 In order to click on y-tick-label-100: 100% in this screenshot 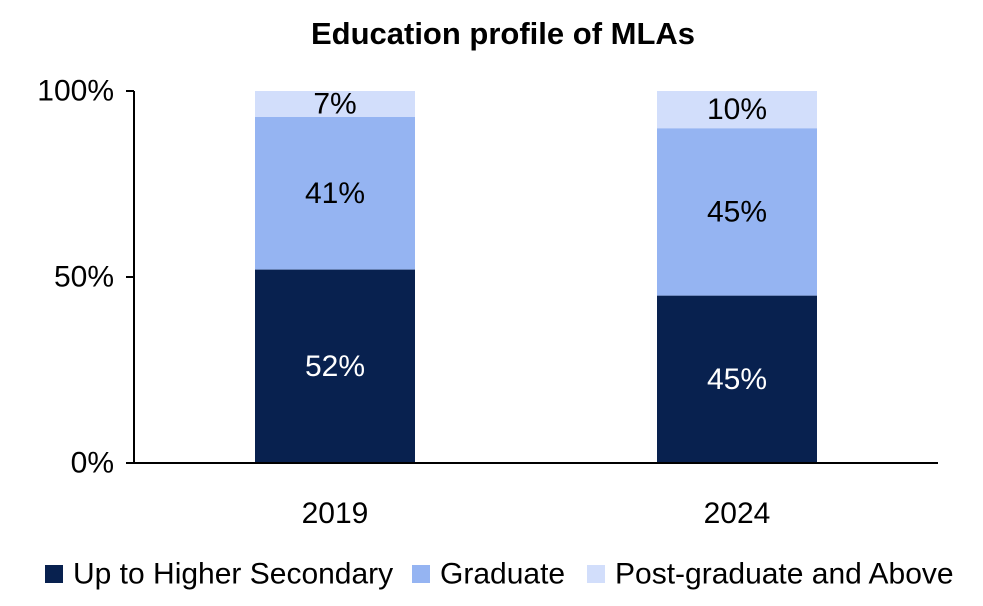, I will do `click(75, 91)`.